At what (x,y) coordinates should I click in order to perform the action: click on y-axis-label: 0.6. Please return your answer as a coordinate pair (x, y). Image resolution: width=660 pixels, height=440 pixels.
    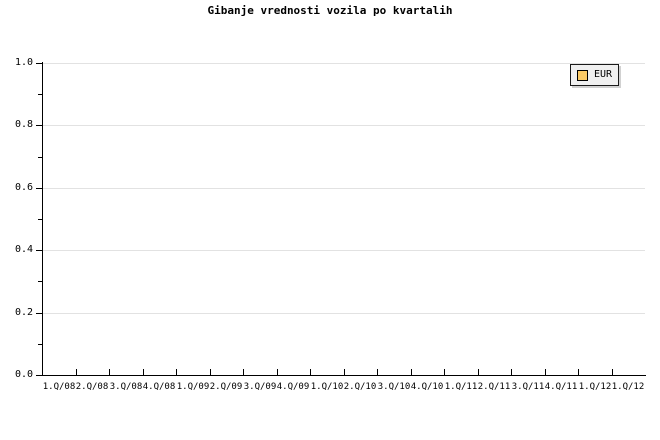
    Looking at the image, I should click on (23, 187).